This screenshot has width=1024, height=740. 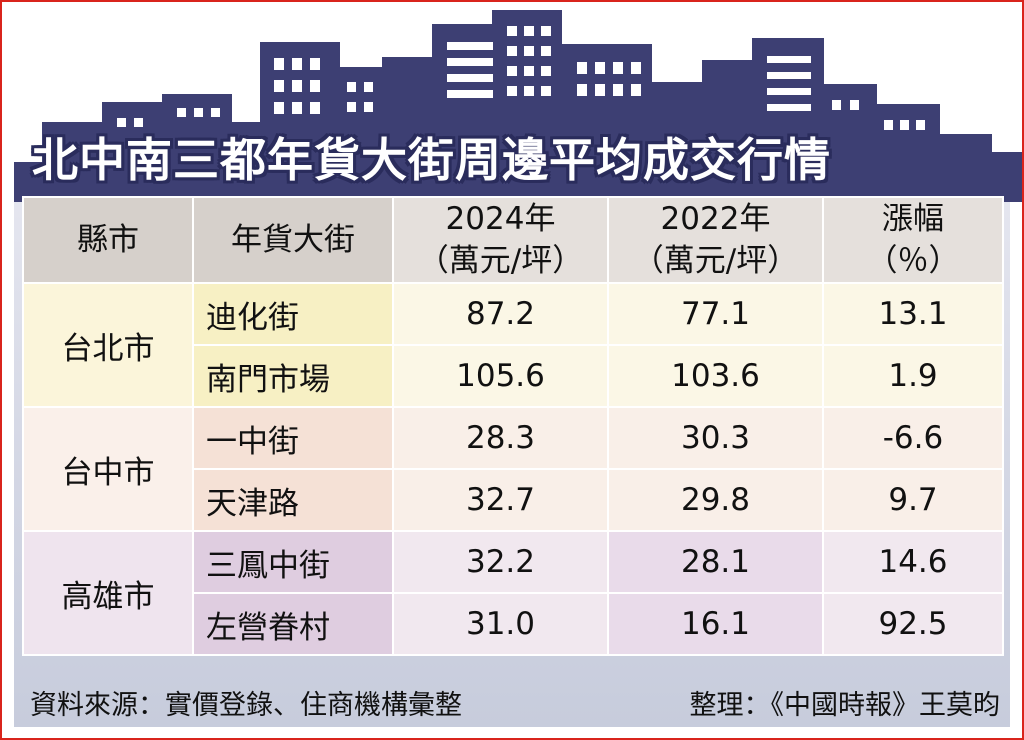 What do you see at coordinates (108, 345) in the screenshot?
I see `city-cell-taipei: 台北市` at bounding box center [108, 345].